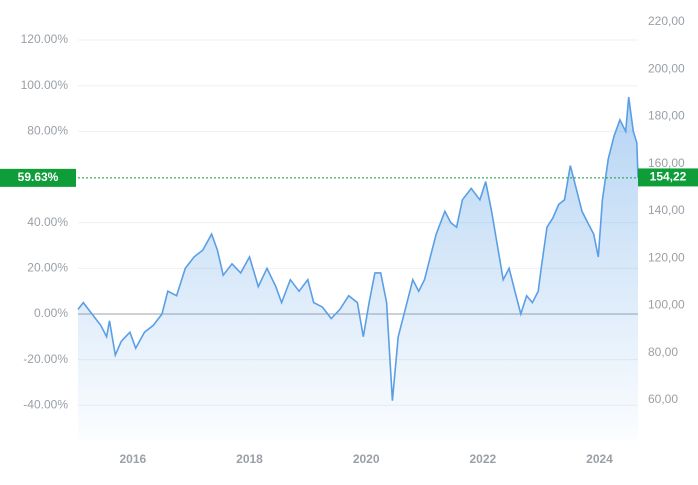 This screenshot has height=485, width=698. Describe the element at coordinates (666, 305) in the screenshot. I see `y2-tick-label: 100,00` at that location.